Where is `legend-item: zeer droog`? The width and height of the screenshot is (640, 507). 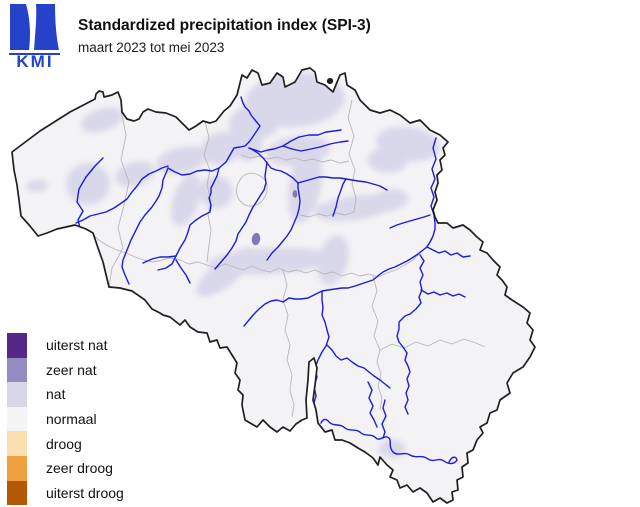
legend-item: zeer droog is located at coordinates (65, 468).